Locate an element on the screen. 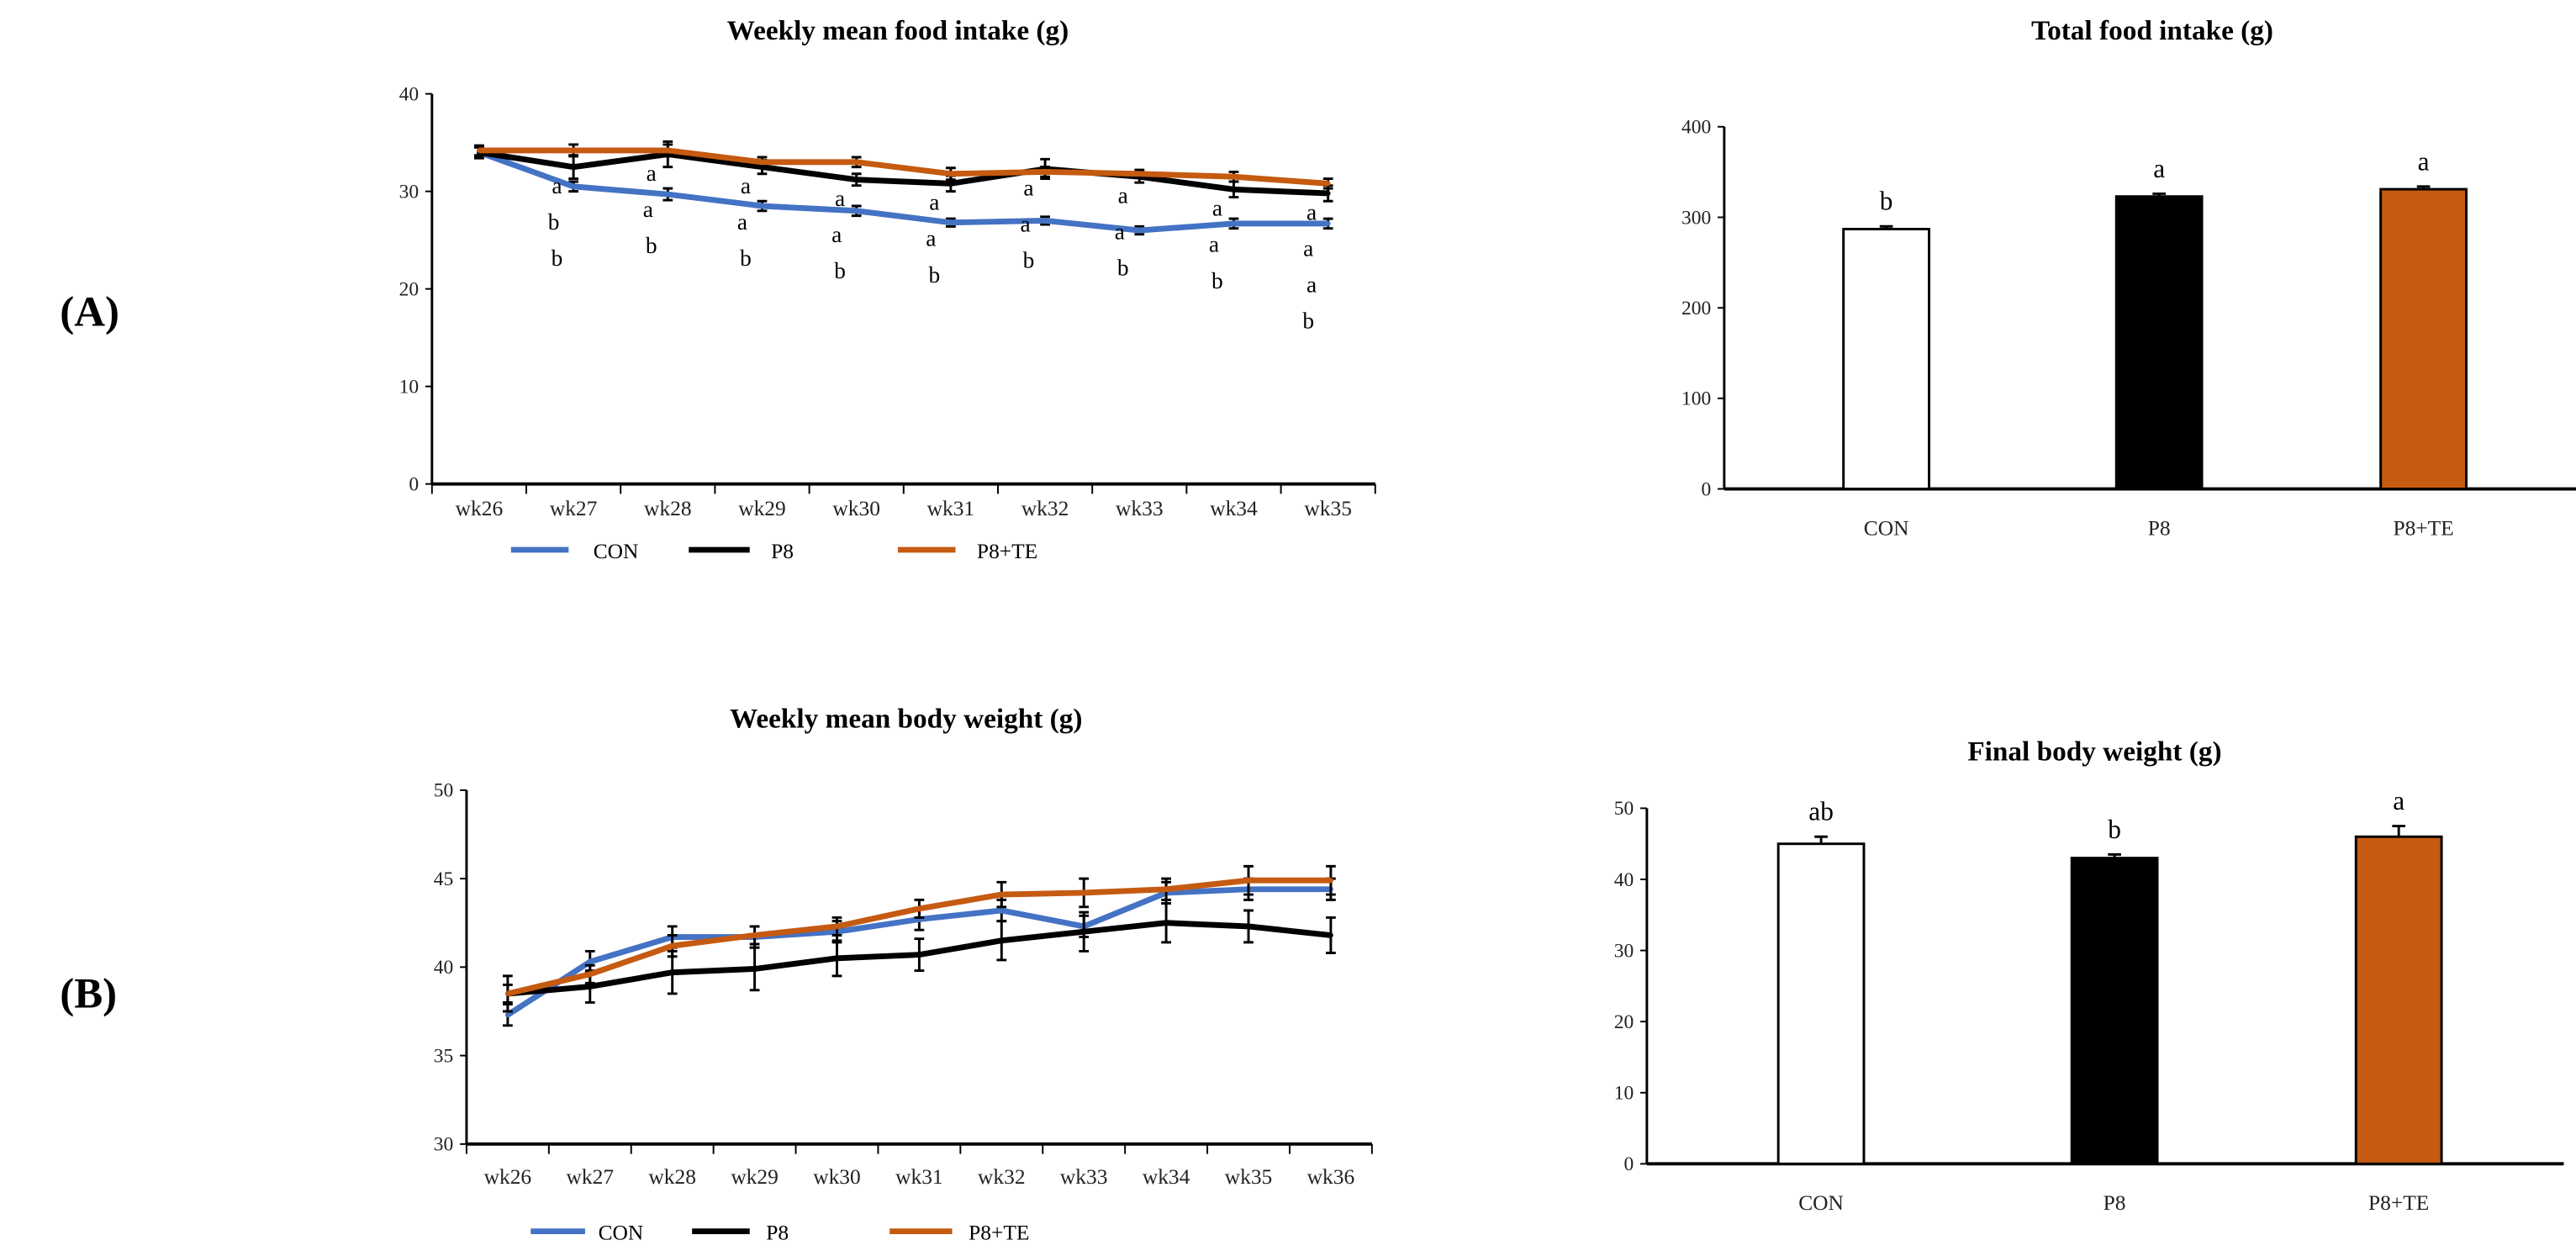 Image resolution: width=2576 pixels, height=1256 pixels. series-line-con is located at coordinates (903, 191).